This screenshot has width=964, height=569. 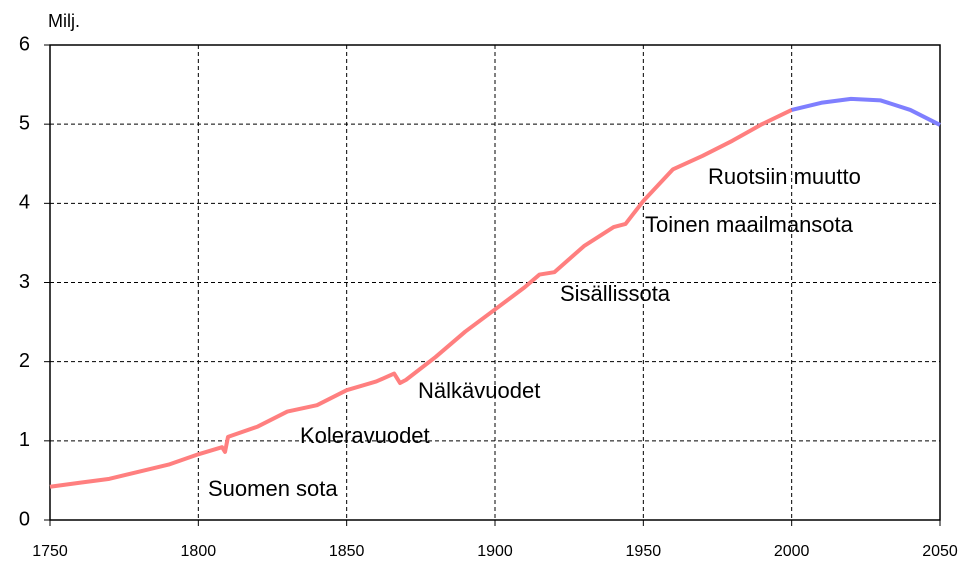 What do you see at coordinates (365, 435) in the screenshot?
I see `annotation: Koleravuodet` at bounding box center [365, 435].